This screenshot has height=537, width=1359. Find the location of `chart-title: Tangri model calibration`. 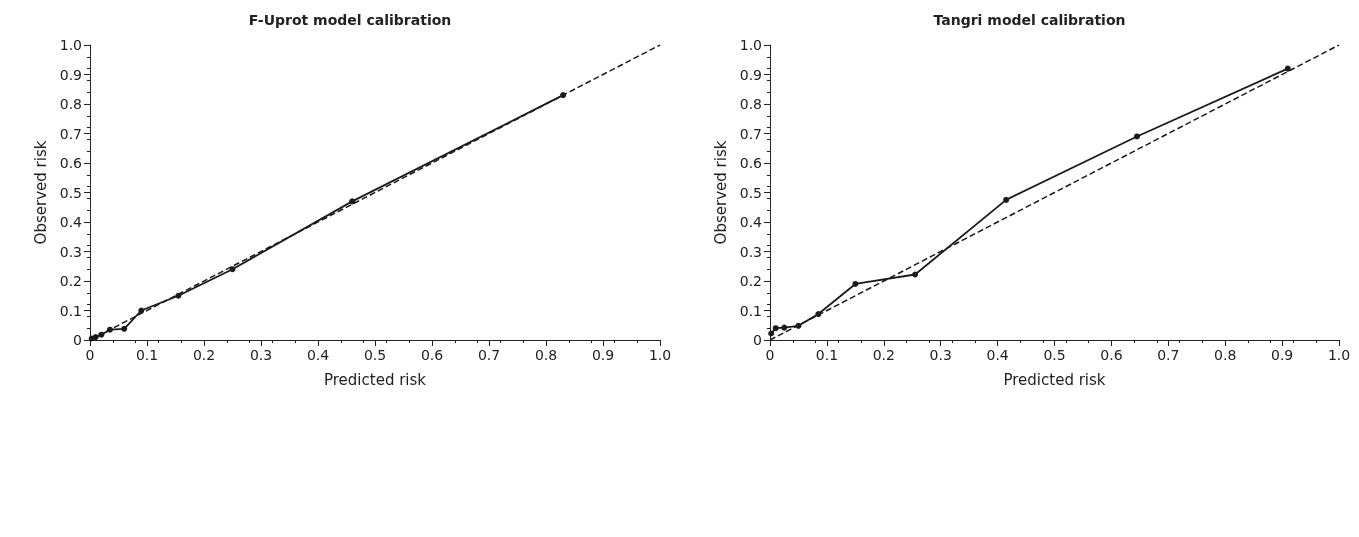

chart-title: Tangri model calibration is located at coordinates (1029, 20).